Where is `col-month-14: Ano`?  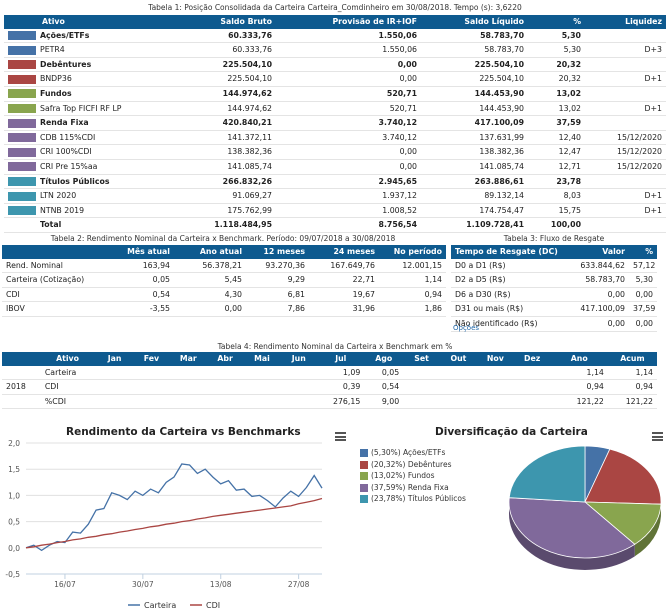 col-month-14: Ano is located at coordinates (579, 359).